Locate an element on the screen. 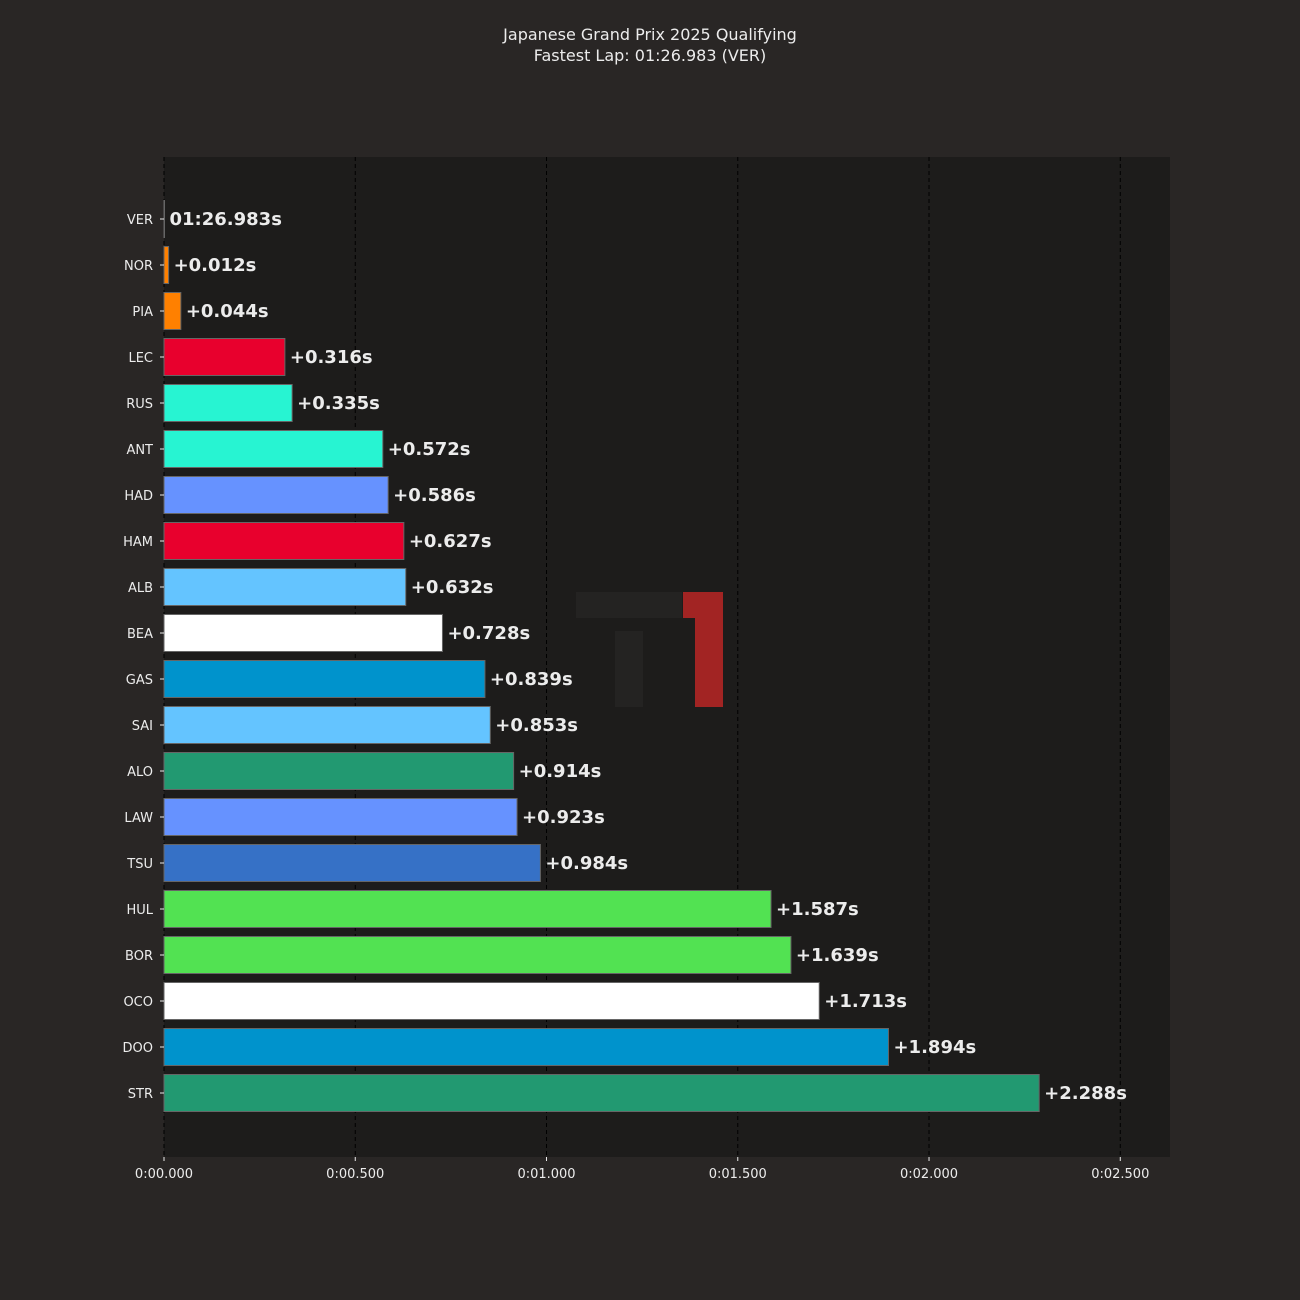 The image size is (1300, 1300). value-label: +0.335s is located at coordinates (338, 403).